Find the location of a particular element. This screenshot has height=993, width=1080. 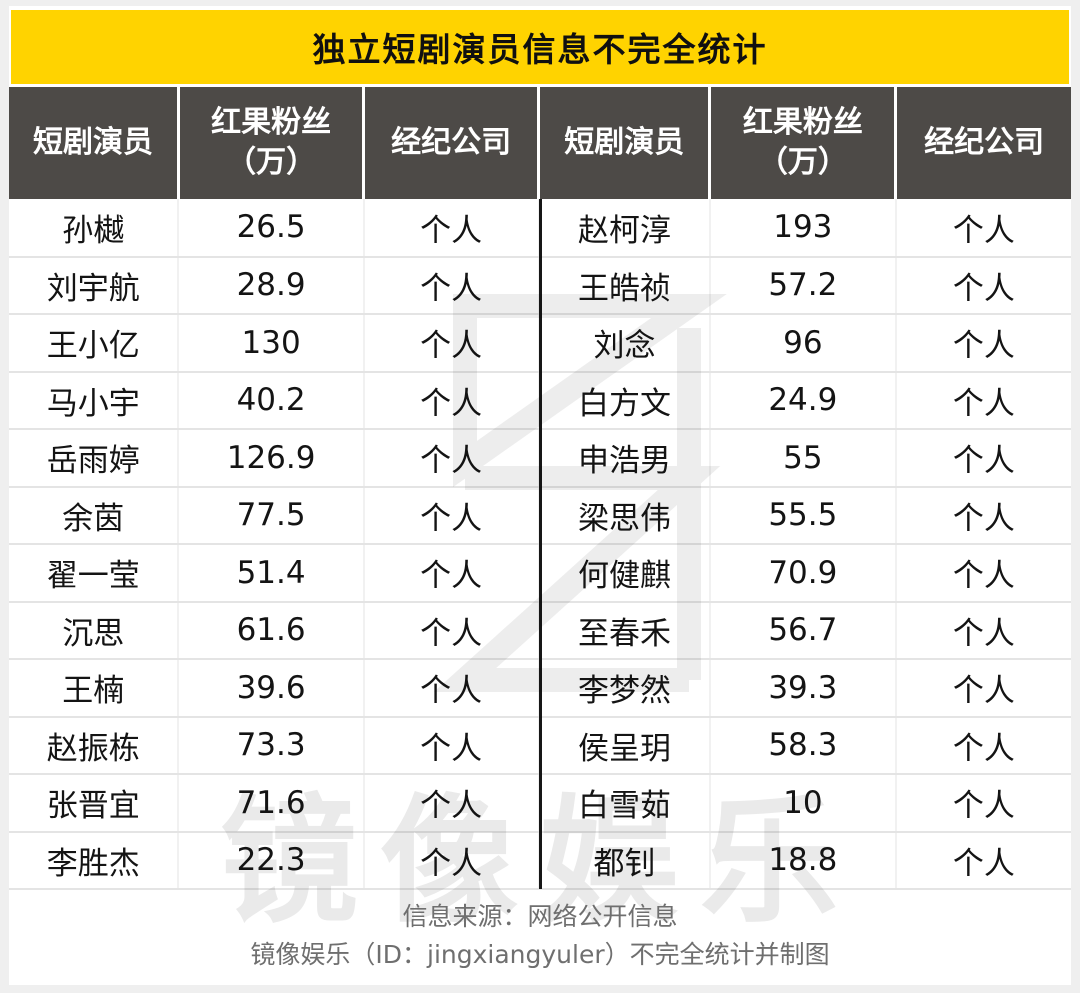

actor-name-cell: 岳雨婷 is located at coordinates (94, 458).